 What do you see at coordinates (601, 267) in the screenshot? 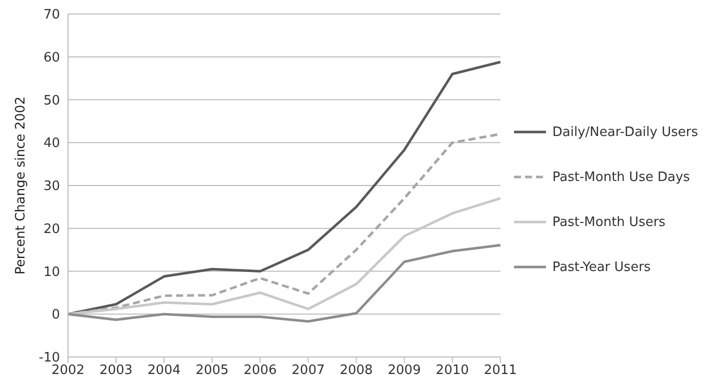
I see `legend-label: Past-Year Users` at bounding box center [601, 267].